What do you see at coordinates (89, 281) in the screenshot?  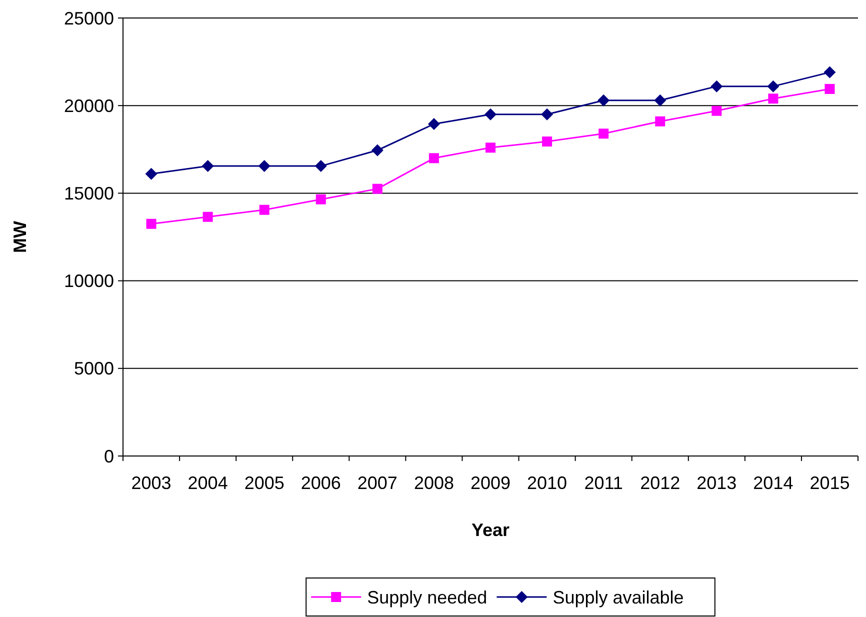 I see `y-tick-label: 10000` at bounding box center [89, 281].